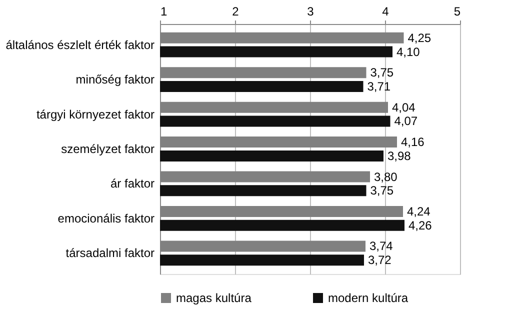 The image size is (505, 323). What do you see at coordinates (379, 87) in the screenshot?
I see `data-label: 3,71` at bounding box center [379, 87].